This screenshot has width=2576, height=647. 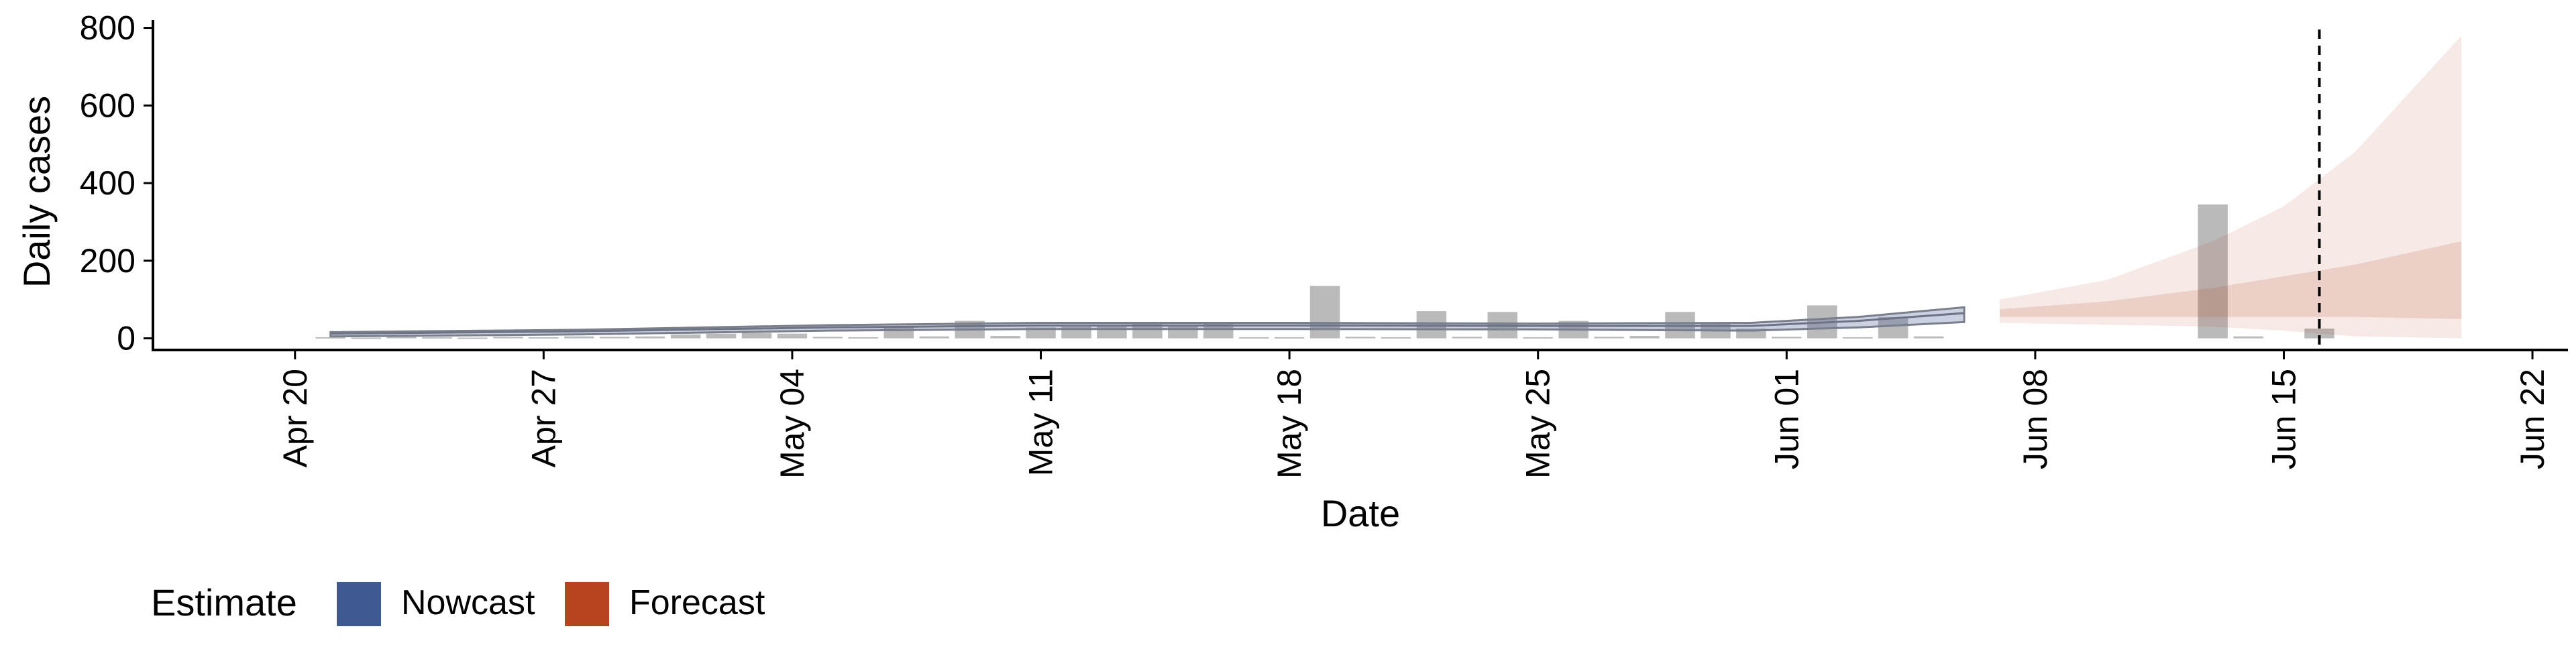 I want to click on legend-key-forecast, so click(x=587, y=604).